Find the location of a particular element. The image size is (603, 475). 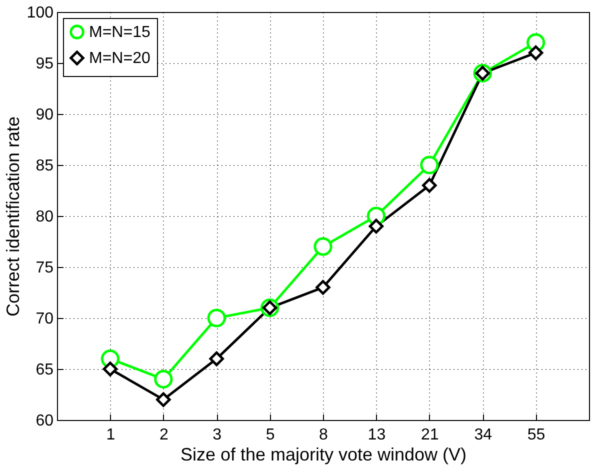

x-tick-label: 2 is located at coordinates (163, 435).